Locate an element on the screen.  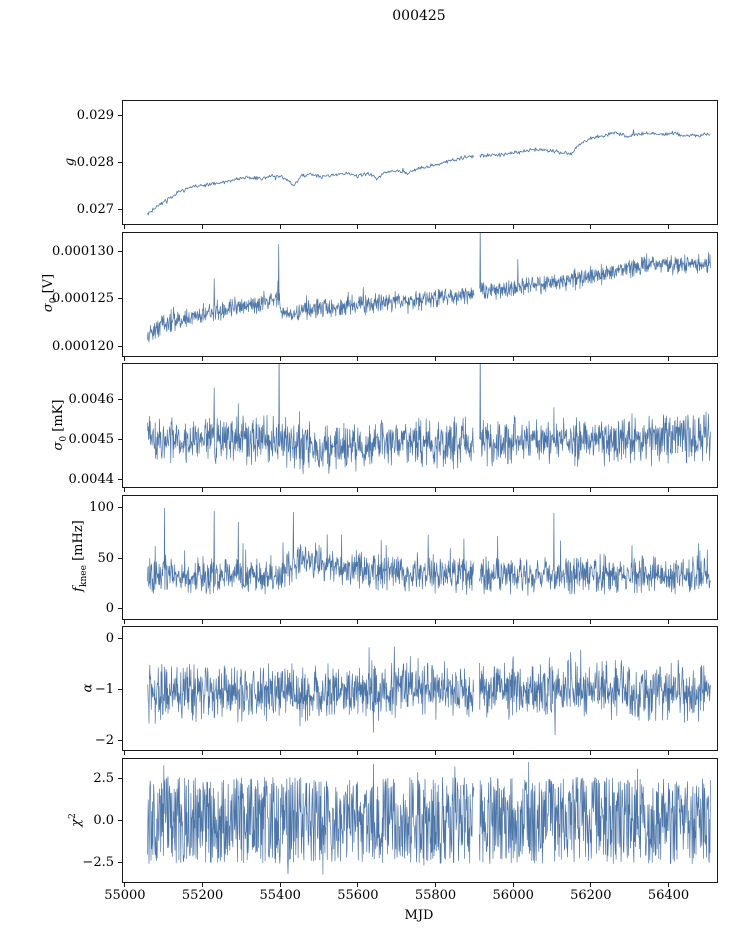
y-axis-label-chi2: χ2 is located at coordinates (76, 819).